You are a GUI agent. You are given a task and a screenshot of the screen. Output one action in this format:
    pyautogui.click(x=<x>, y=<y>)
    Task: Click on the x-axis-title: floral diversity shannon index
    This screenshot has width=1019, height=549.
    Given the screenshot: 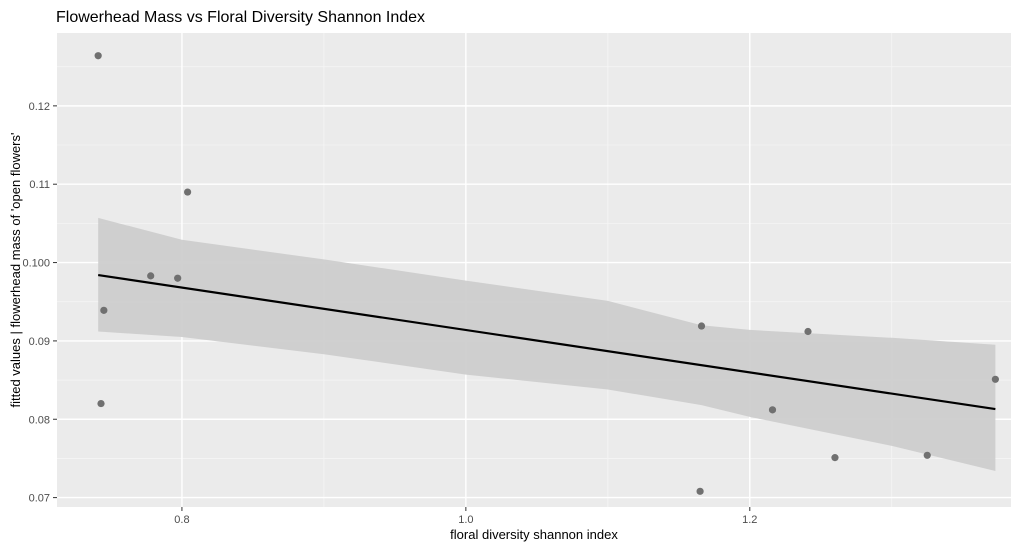 What is the action you would take?
    pyautogui.click(x=534, y=534)
    